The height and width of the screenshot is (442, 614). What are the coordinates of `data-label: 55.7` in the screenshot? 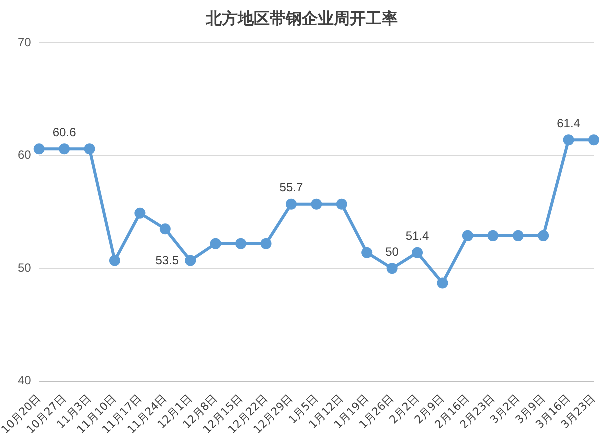 It's located at (292, 187).